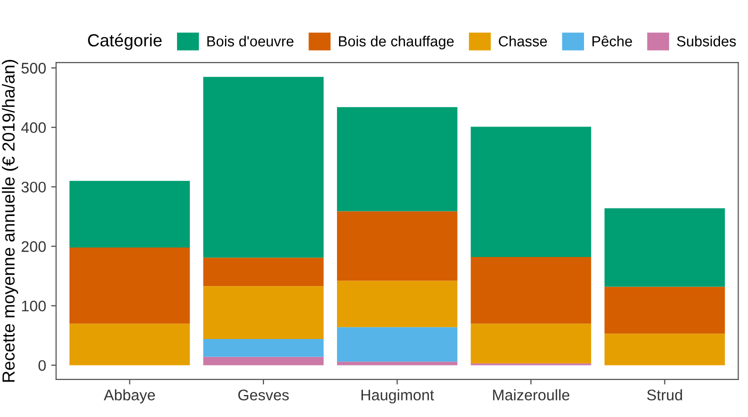  I want to click on legend-label: Subsides, so click(706, 41).